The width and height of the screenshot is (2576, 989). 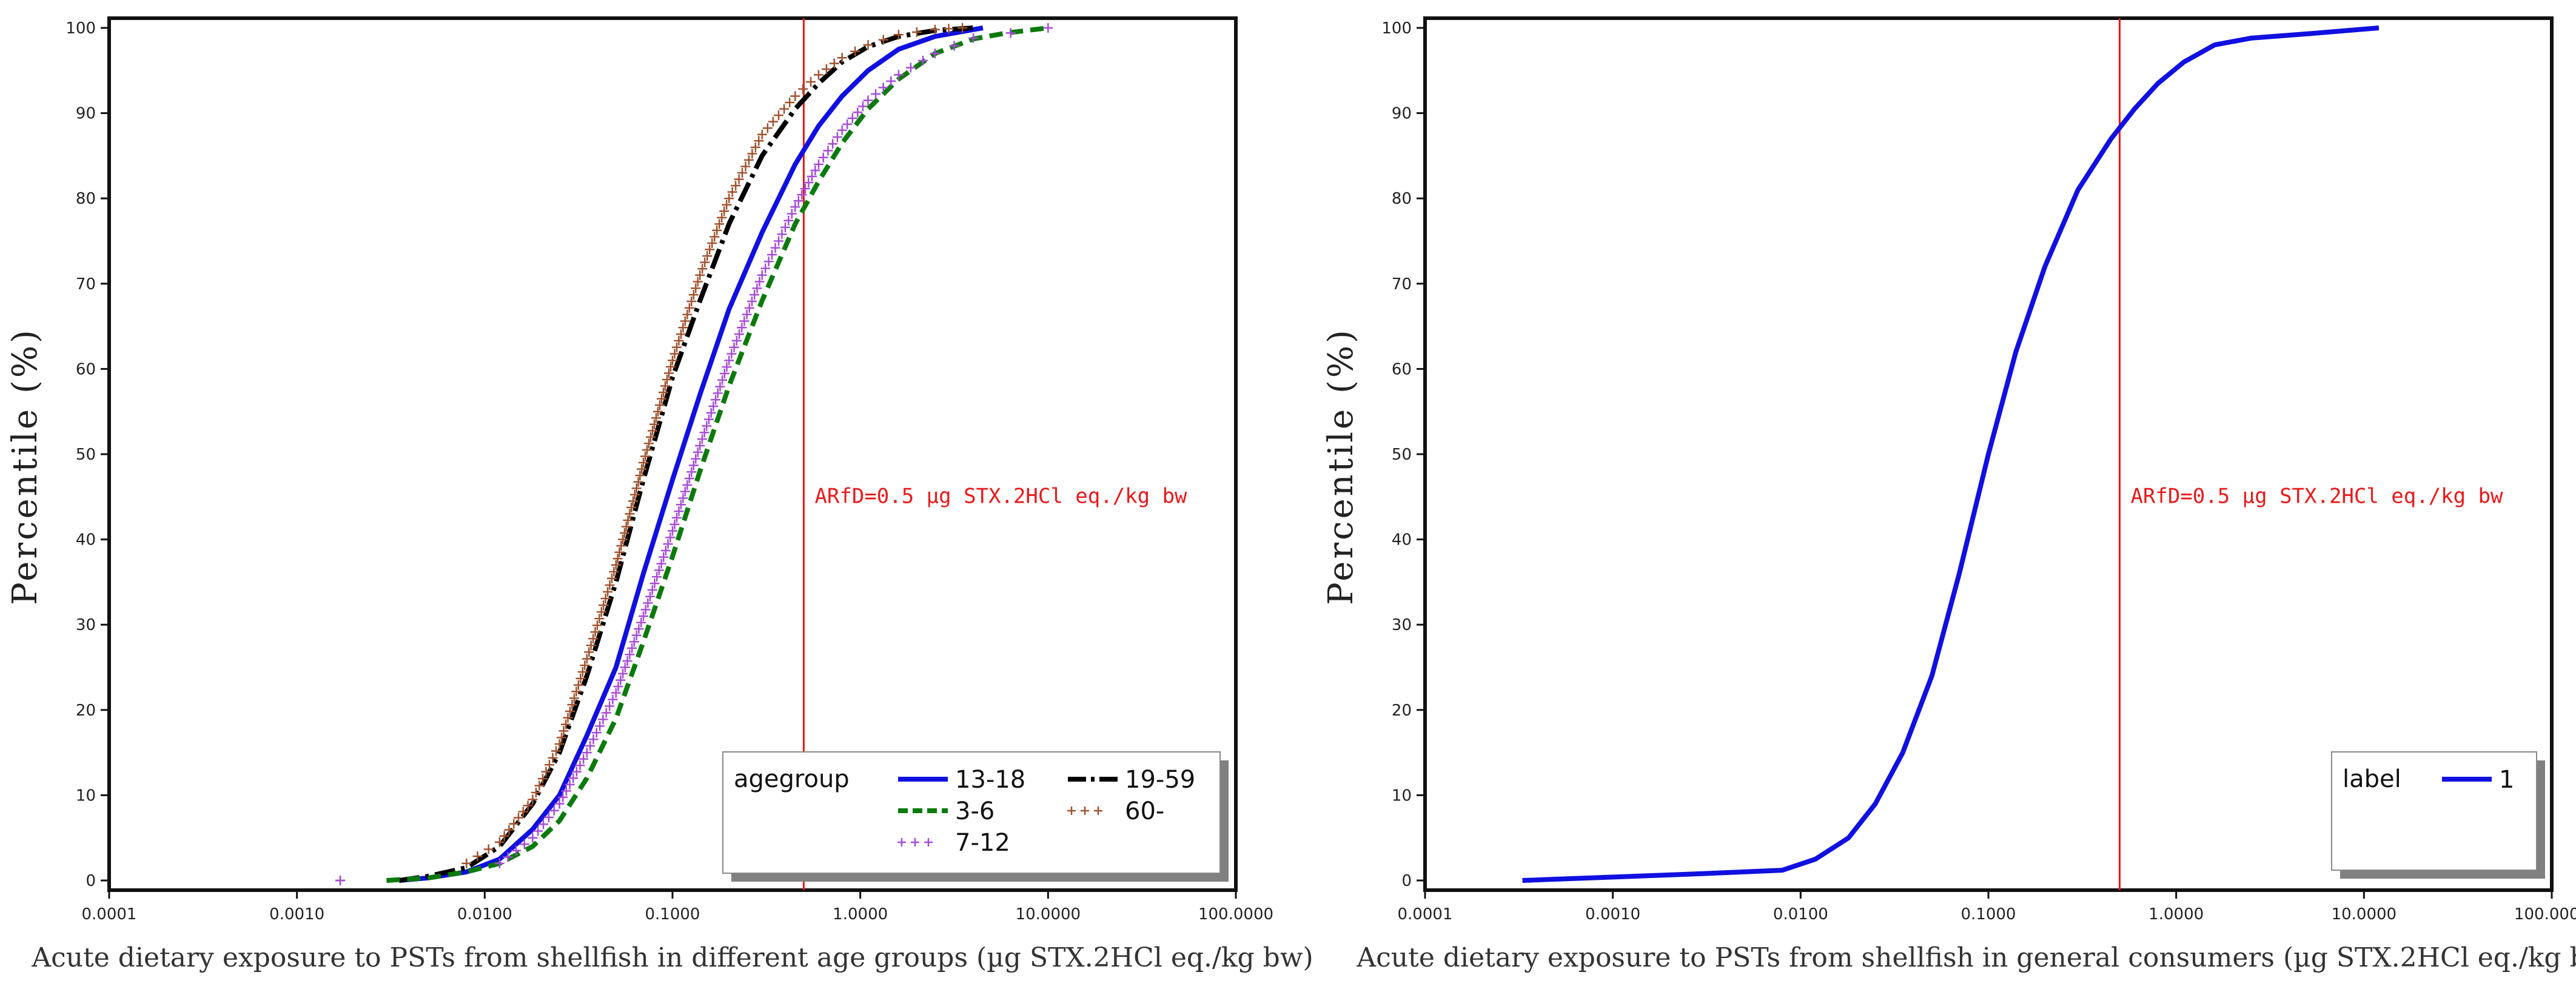 I want to click on x-tick-label: 0.1000, so click(x=1988, y=914).